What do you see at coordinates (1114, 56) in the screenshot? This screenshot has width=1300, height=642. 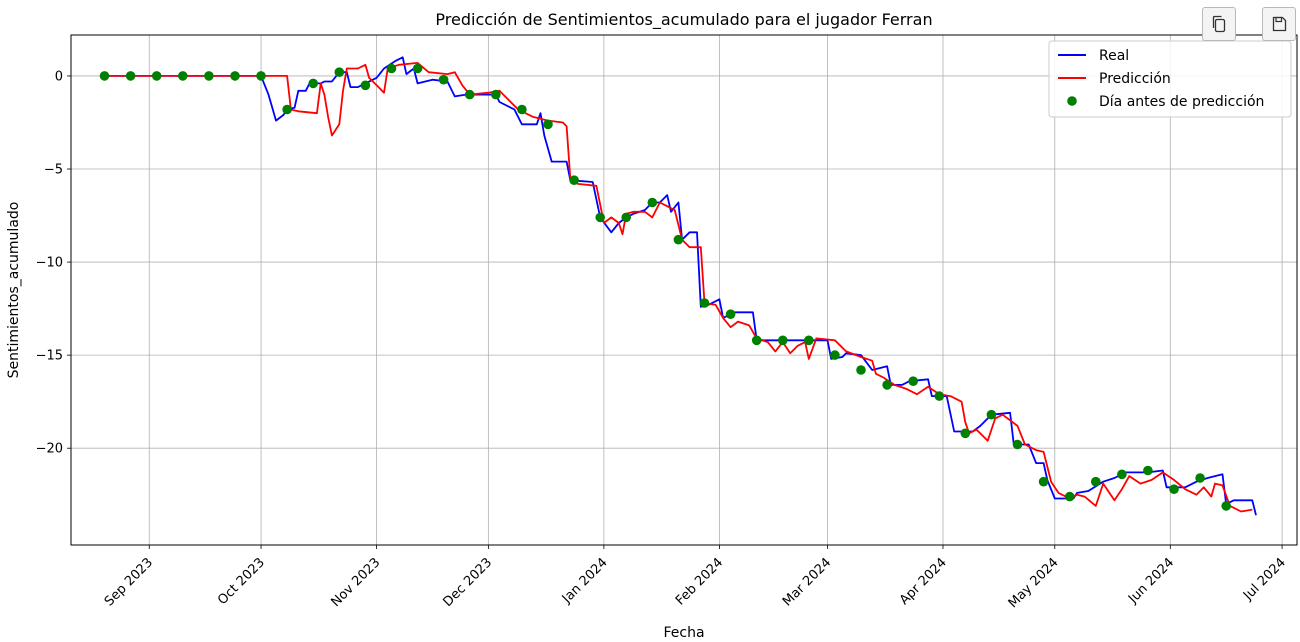 I see `legend-label: Real` at bounding box center [1114, 56].